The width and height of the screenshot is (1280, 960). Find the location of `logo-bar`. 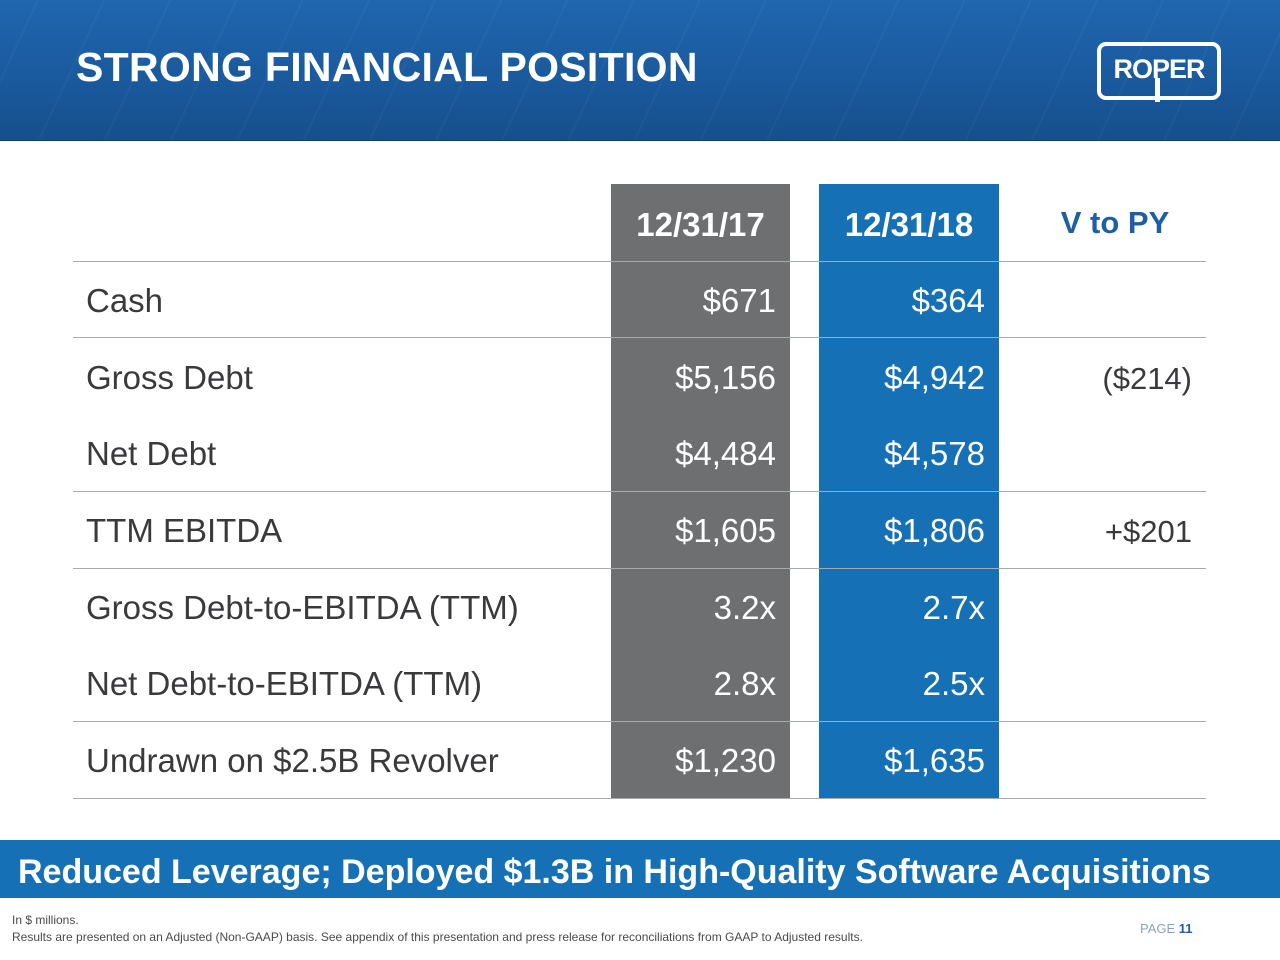

logo-bar is located at coordinates (1157, 90).